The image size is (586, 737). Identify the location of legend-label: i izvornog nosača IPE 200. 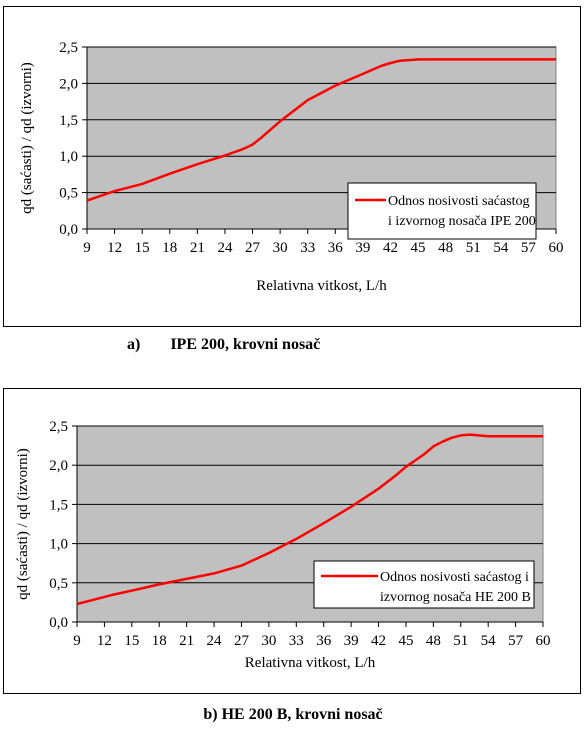
(462, 221).